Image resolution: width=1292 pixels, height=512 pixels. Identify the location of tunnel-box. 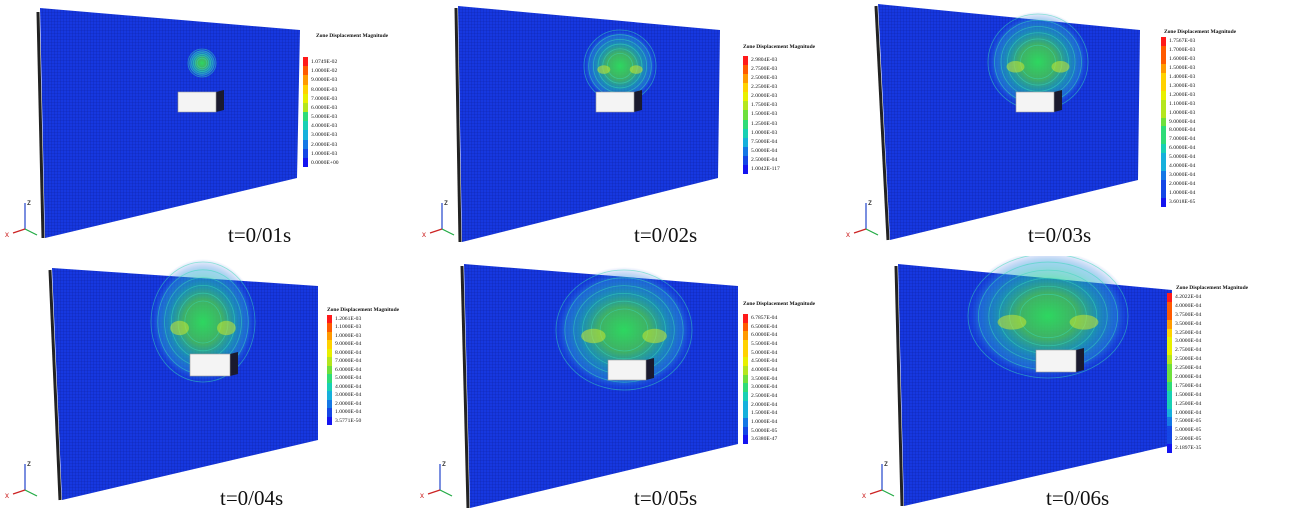
(1038, 101).